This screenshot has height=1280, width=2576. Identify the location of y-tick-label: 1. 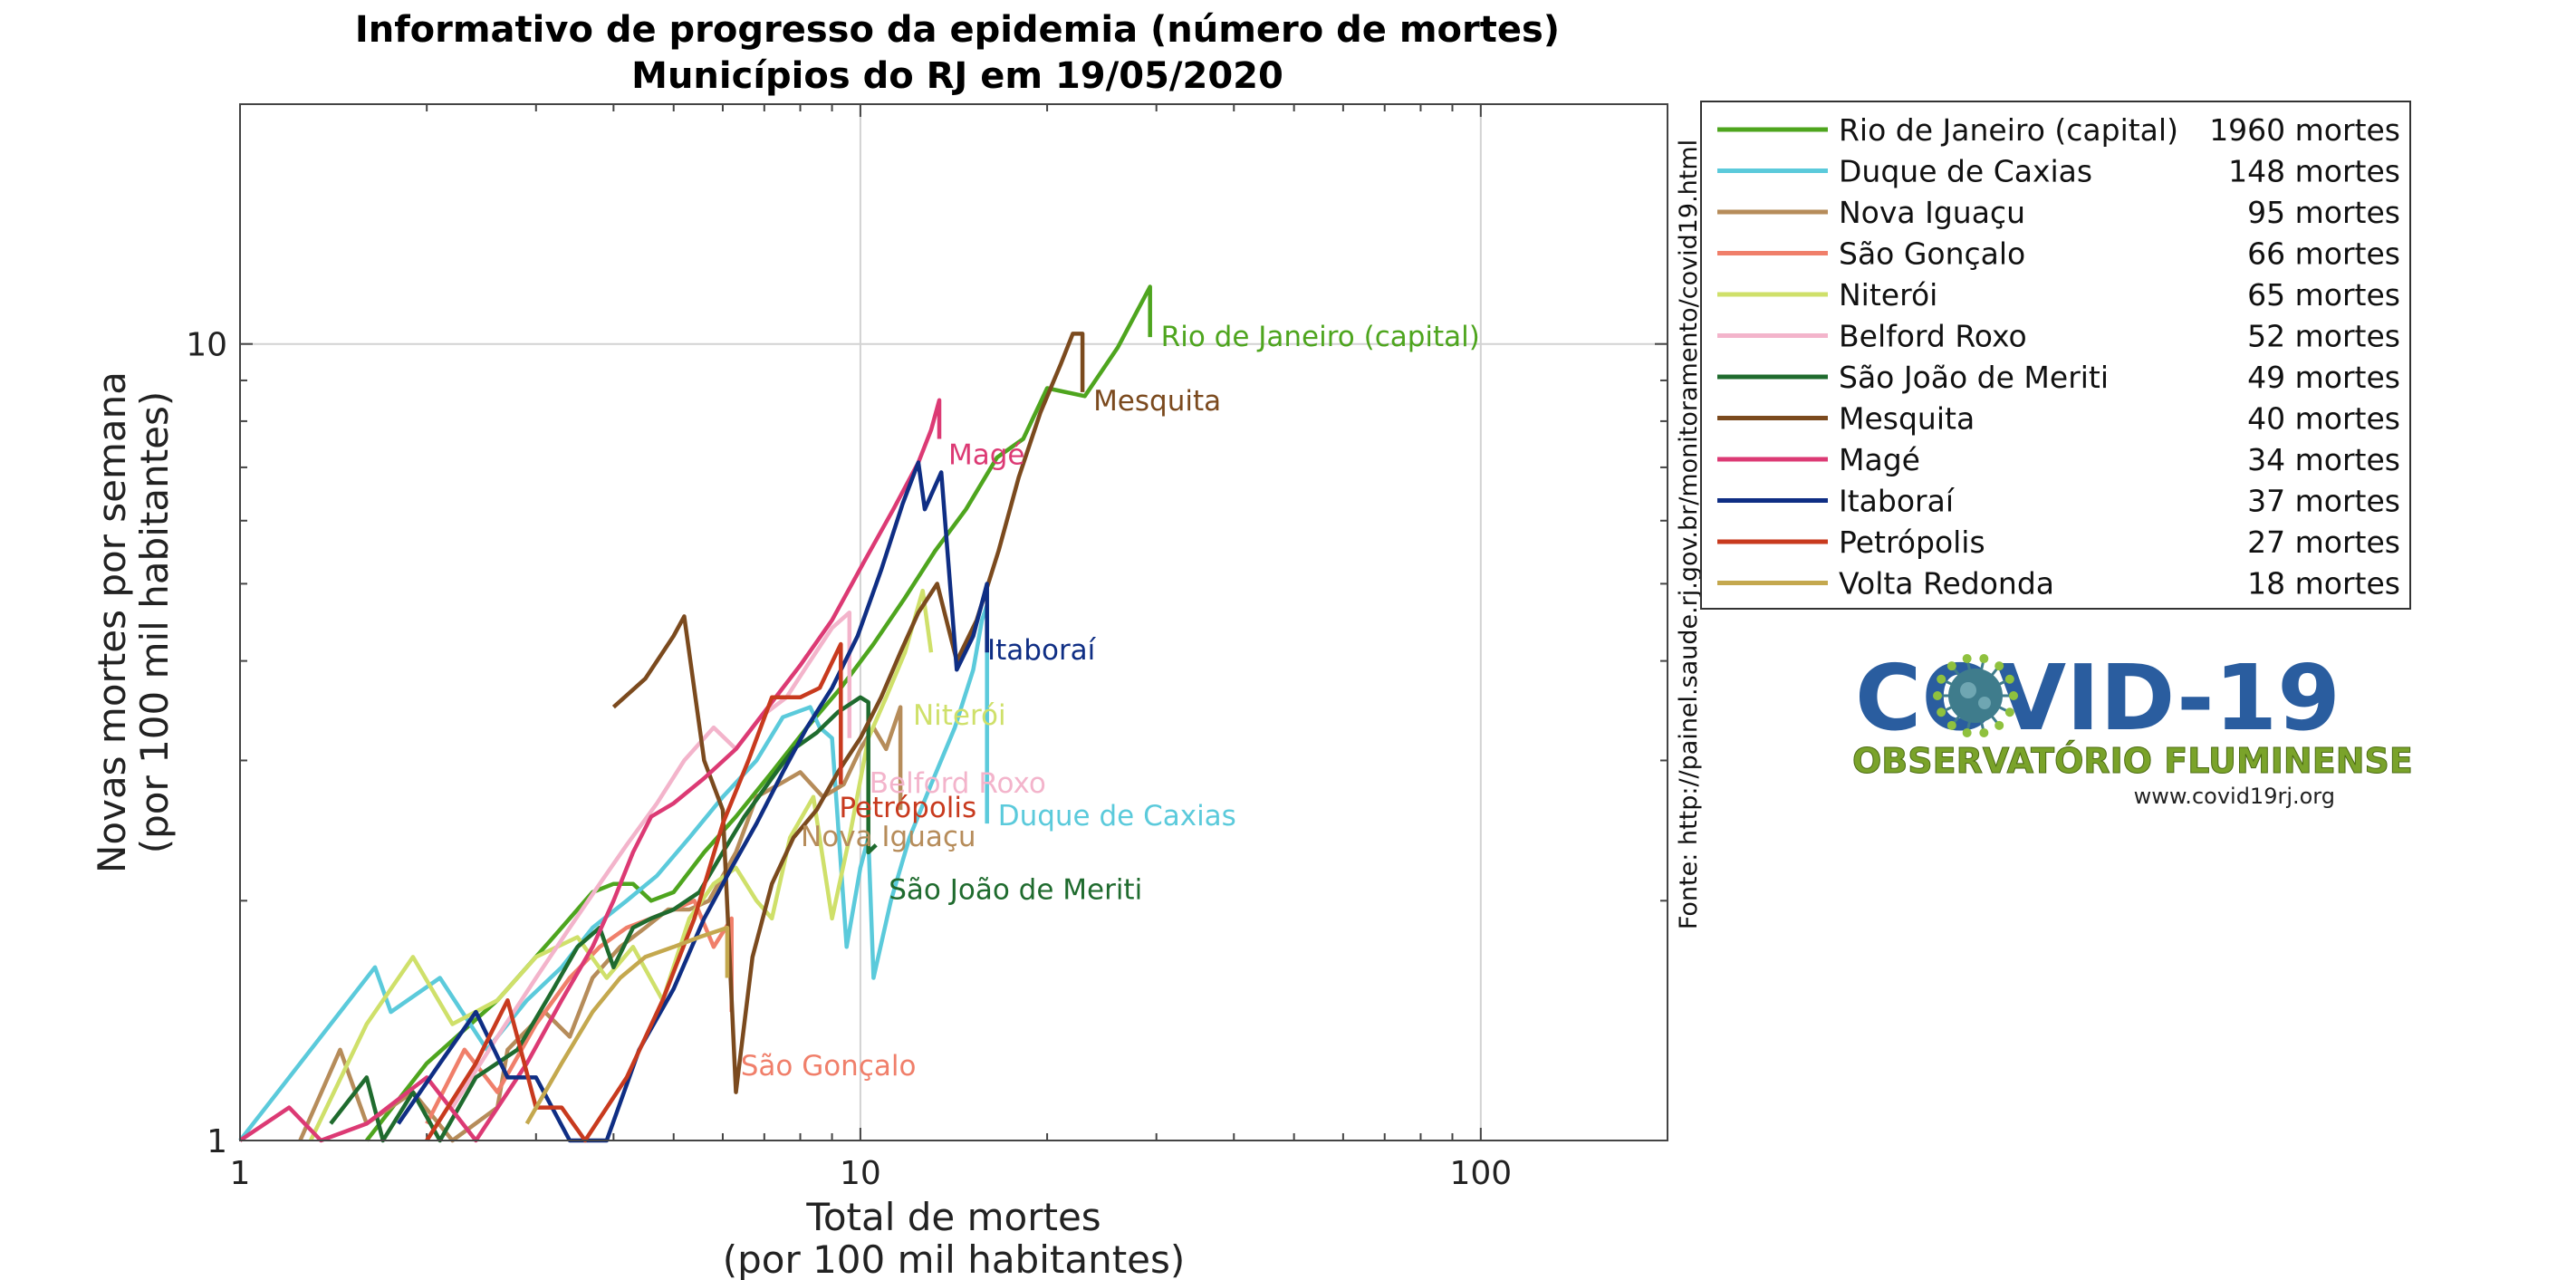
(217, 1141).